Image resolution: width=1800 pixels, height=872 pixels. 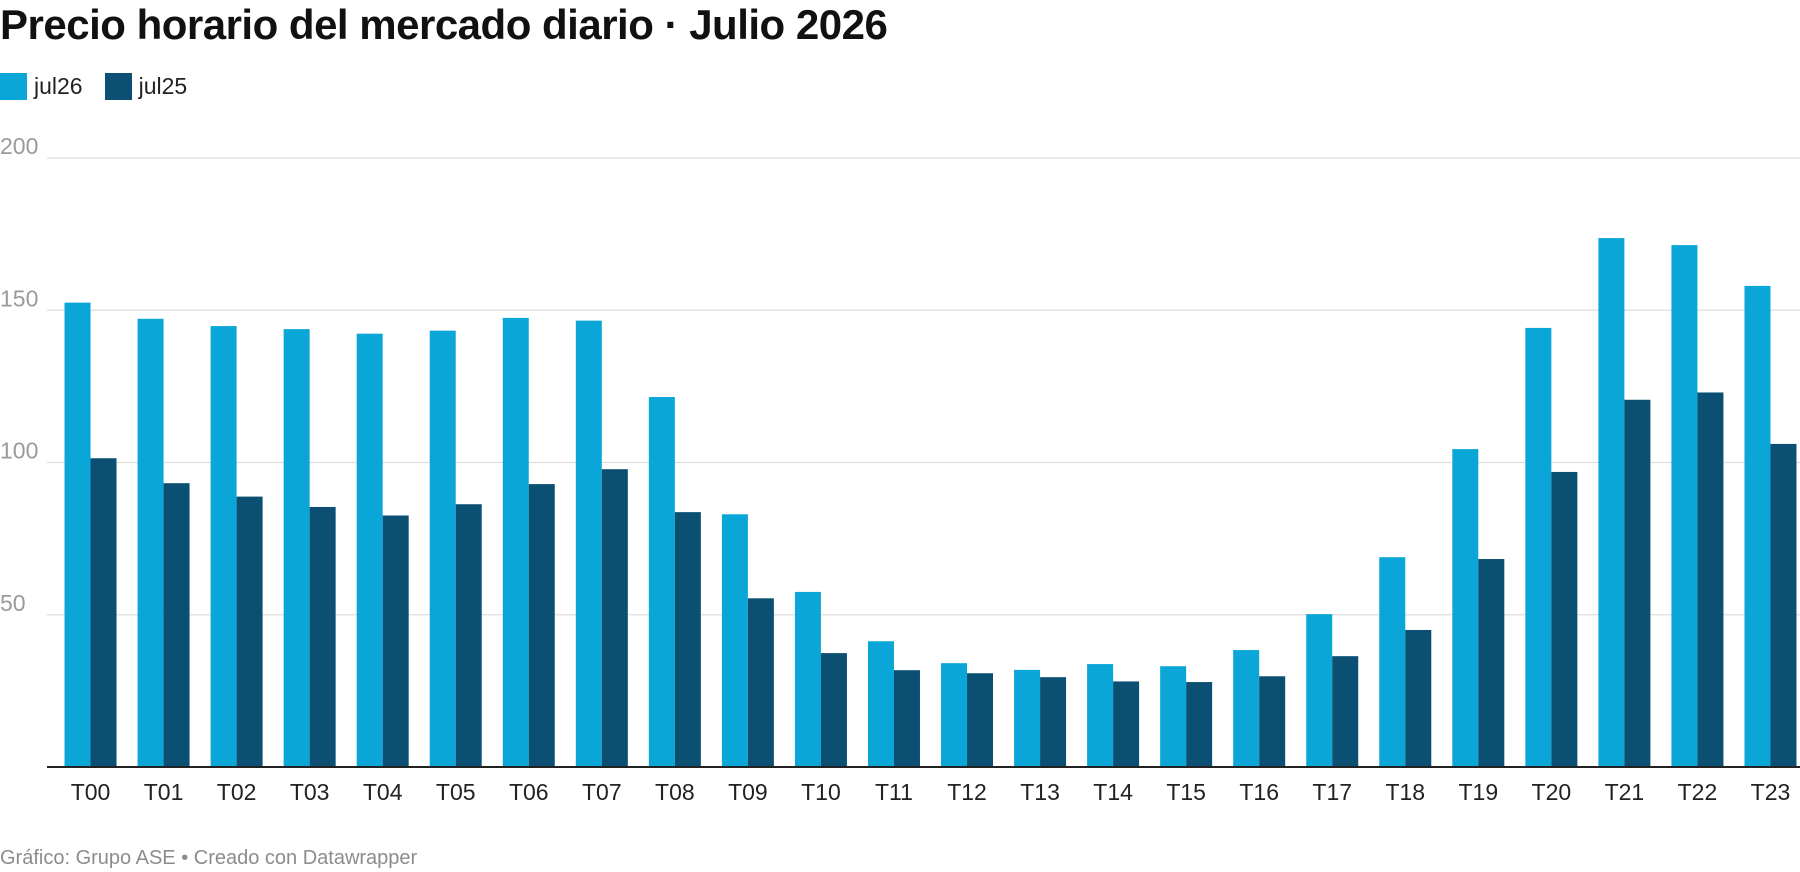 I want to click on bar-jul25-T03, so click(x=322, y=636).